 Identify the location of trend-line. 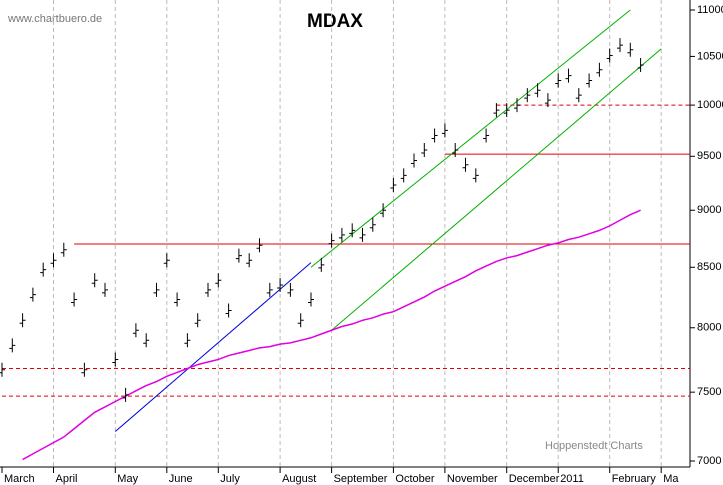
(213, 347).